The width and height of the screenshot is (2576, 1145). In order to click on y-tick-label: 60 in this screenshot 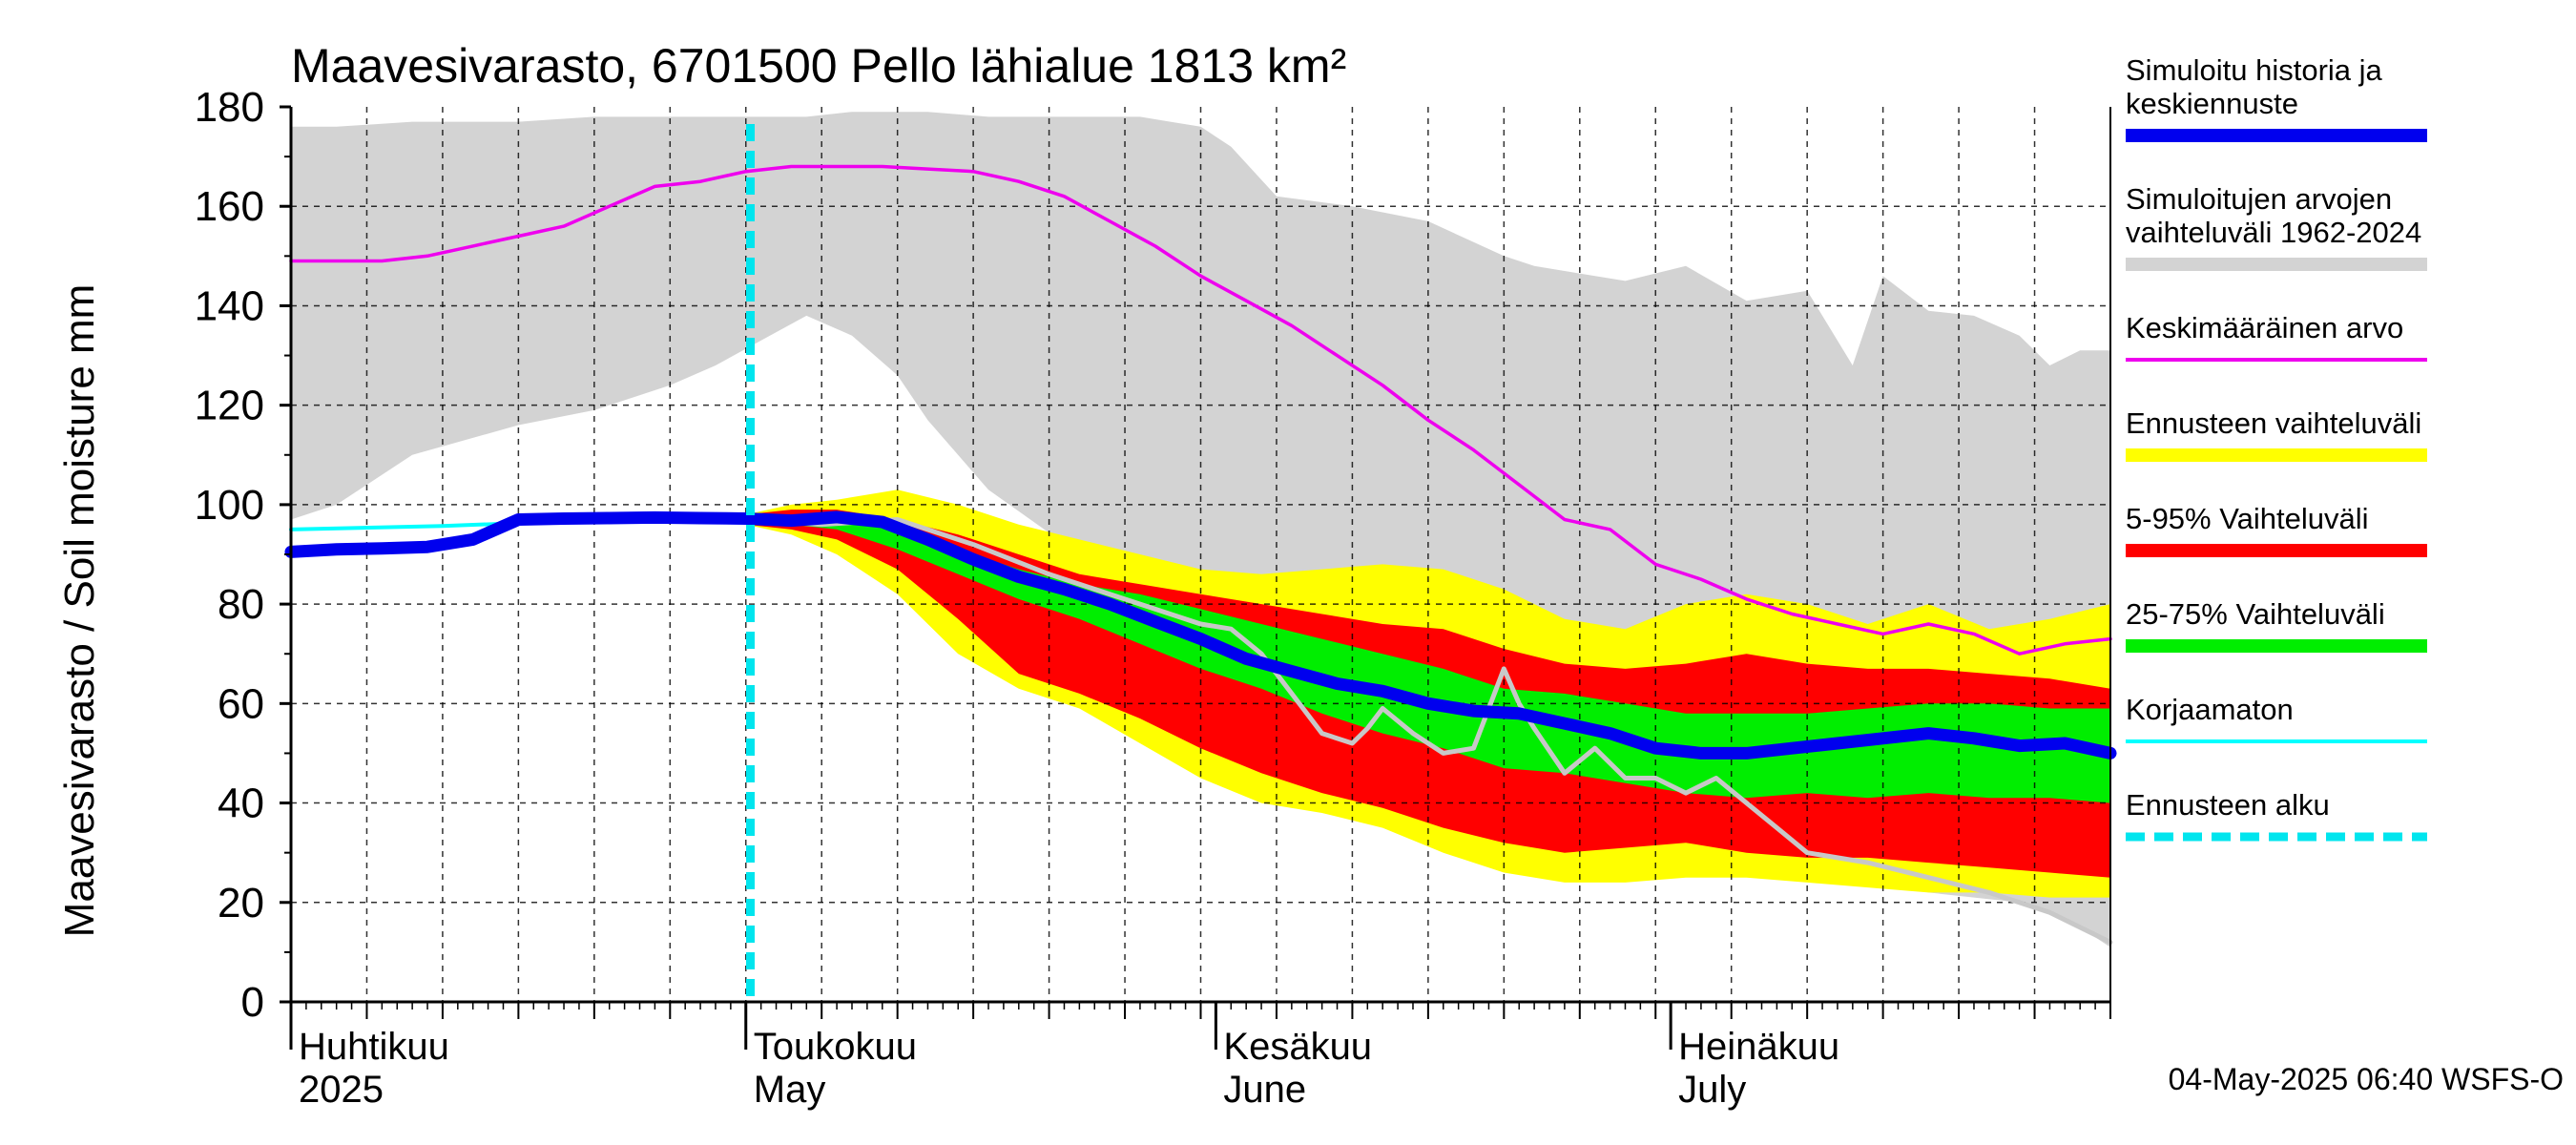, I will do `click(241, 704)`.